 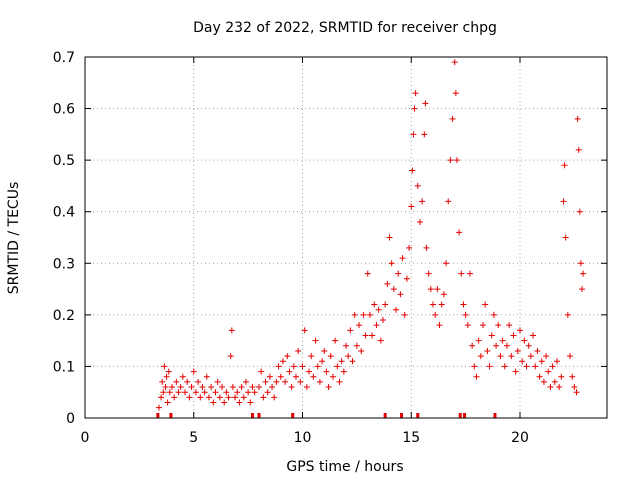 What do you see at coordinates (520, 438) in the screenshot?
I see `x-tick-label: 20` at bounding box center [520, 438].